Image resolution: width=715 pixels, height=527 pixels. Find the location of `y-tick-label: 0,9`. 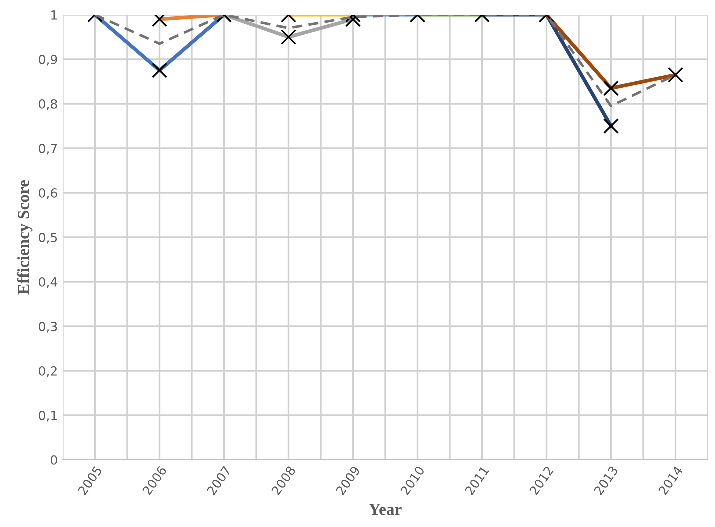

y-tick-label: 0,9 is located at coordinates (48, 60).